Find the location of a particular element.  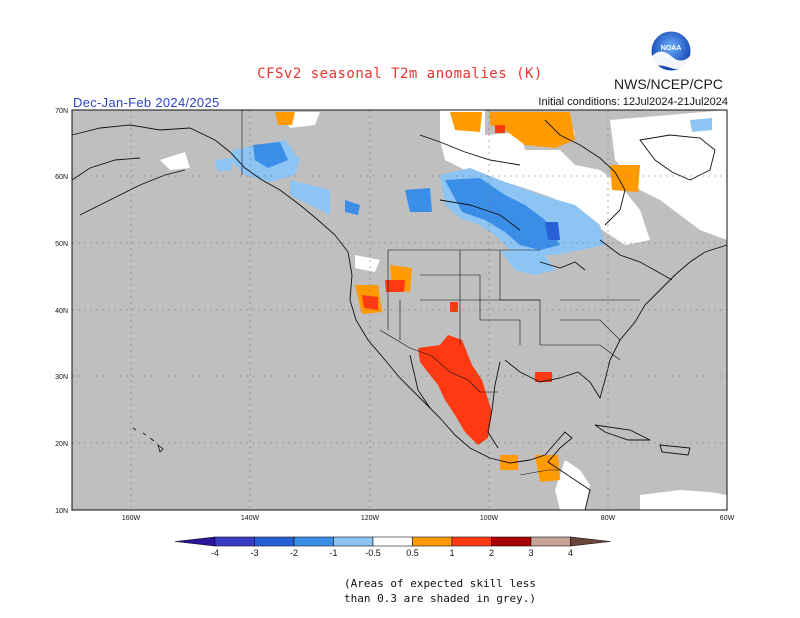

colorbar-tick-label: 1 is located at coordinates (451, 553).